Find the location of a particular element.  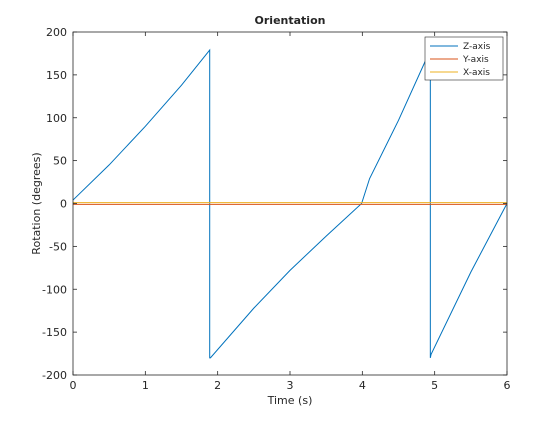

y-tick-label: -150 is located at coordinates (54, 332).